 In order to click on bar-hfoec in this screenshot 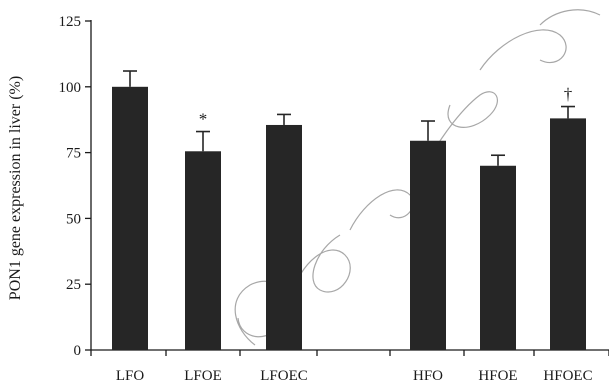, I will do `click(568, 234)`.